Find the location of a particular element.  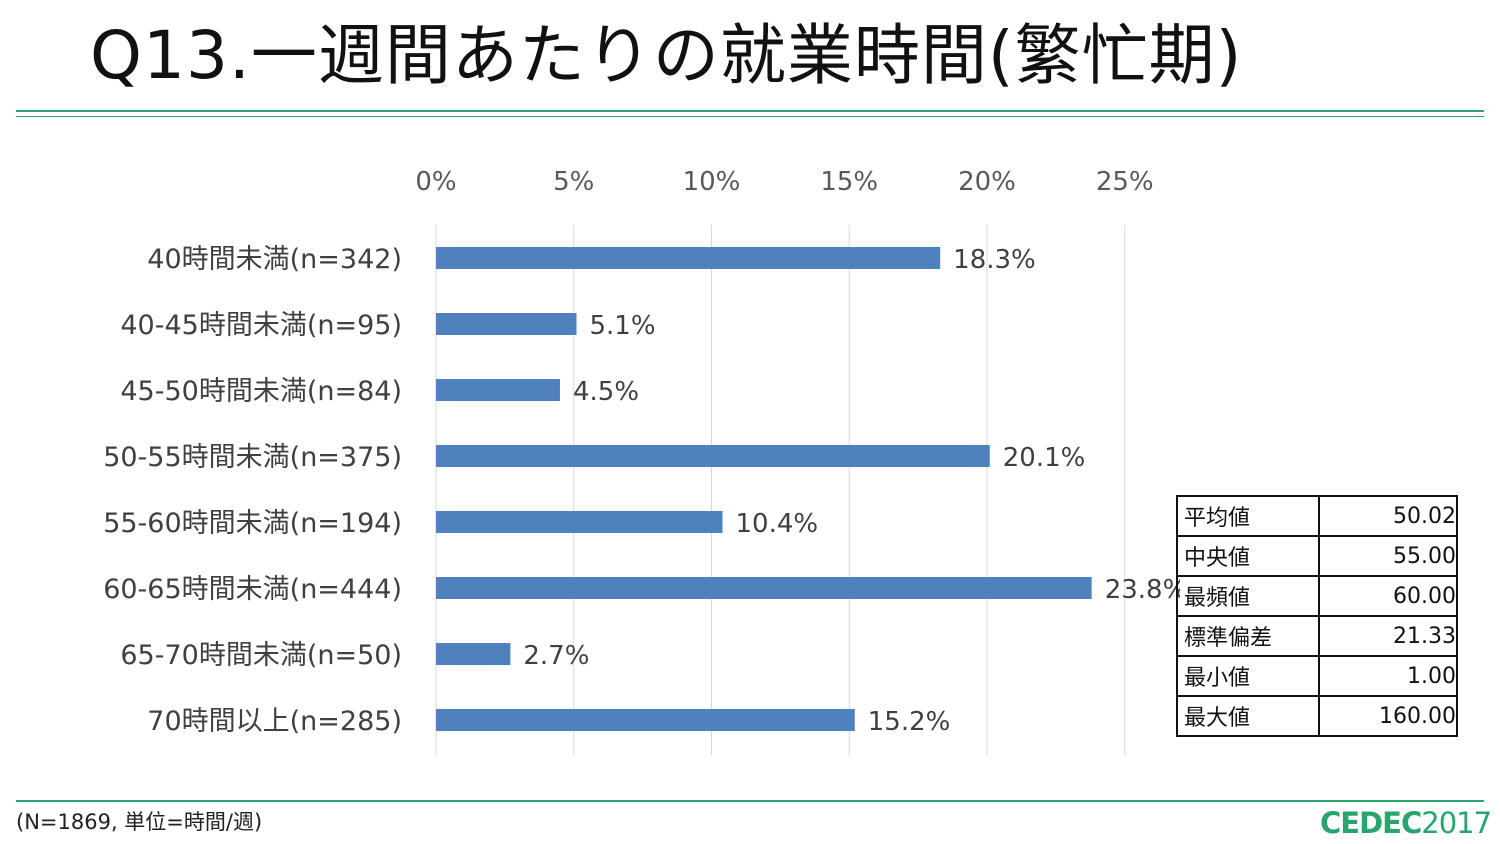

stat-label: 平均値 is located at coordinates (1248, 516).